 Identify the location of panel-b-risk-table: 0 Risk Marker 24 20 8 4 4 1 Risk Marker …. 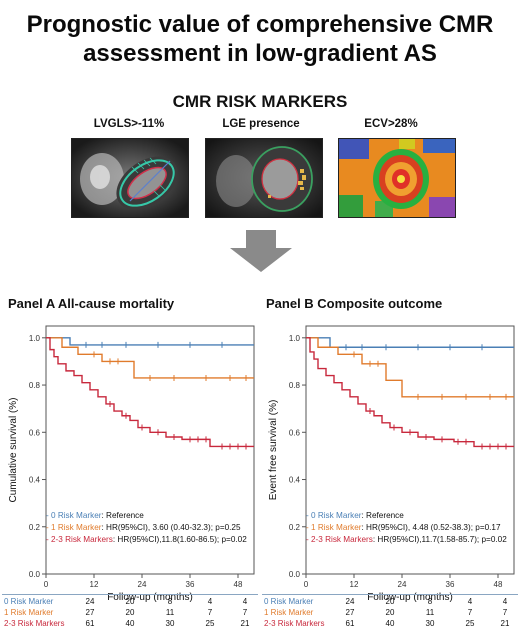
(390, 612).